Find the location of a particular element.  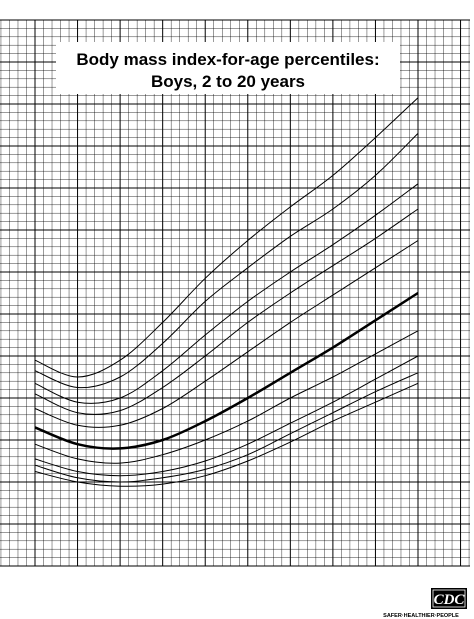

chart-title: Body mass index-for-age percentiles: is located at coordinates (227, 59).